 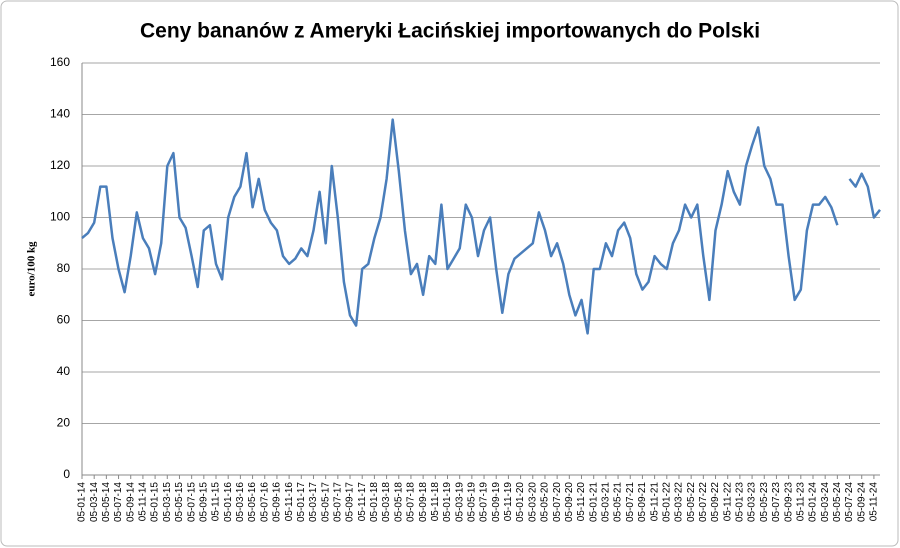 I want to click on x-tick-label: 05-07-18, so click(x=411, y=502).